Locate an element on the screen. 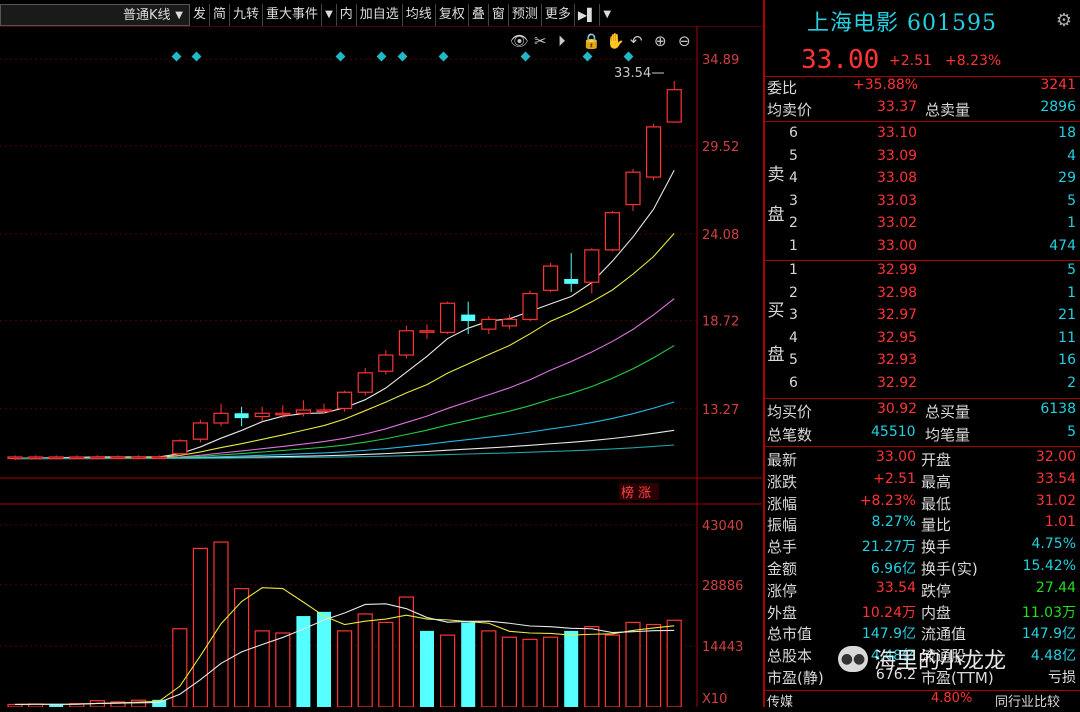 Image resolution: width=1080 pixels, height=712 pixels. toolbar-item-jian: 简 is located at coordinates (220, 15).